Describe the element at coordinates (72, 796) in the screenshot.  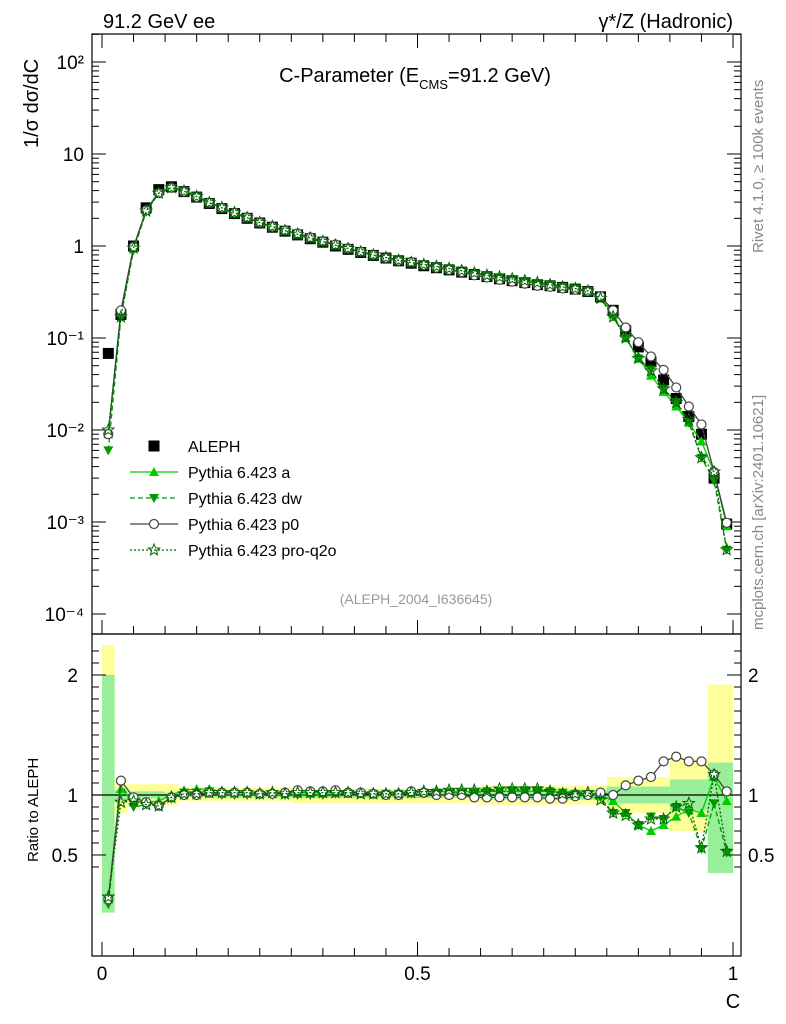
I see `ratio-tick-label-1: 1` at that location.